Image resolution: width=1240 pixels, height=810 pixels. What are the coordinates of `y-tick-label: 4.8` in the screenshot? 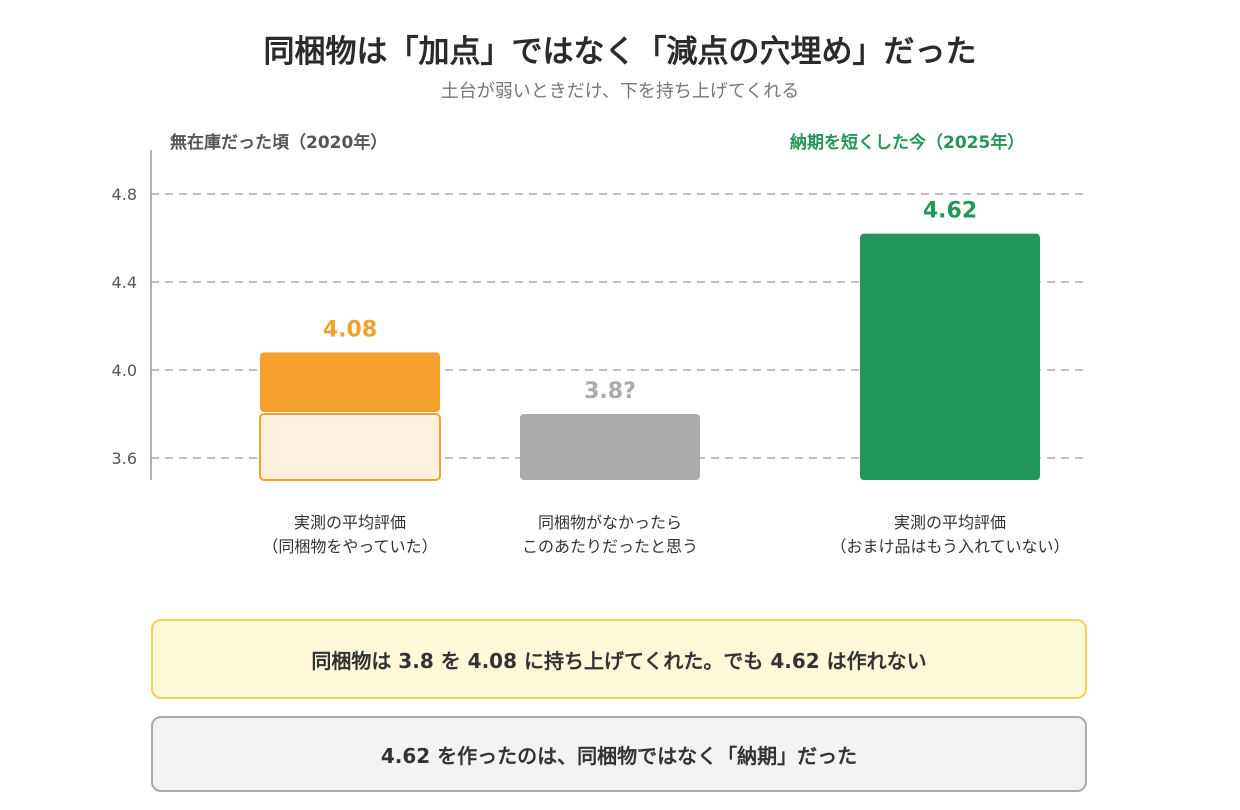 It's located at (124, 194).